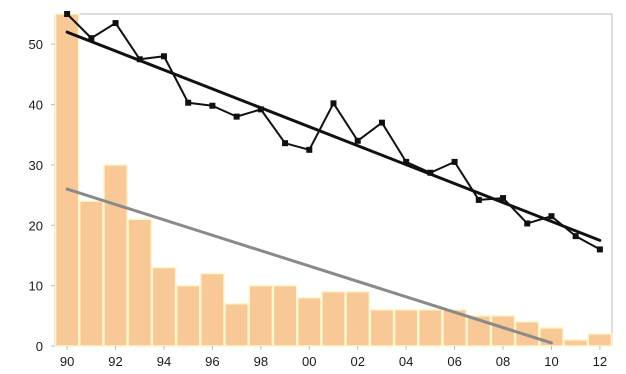 This screenshot has width=626, height=374. Describe the element at coordinates (261, 361) in the screenshot. I see `x-tick-label: 98` at that location.